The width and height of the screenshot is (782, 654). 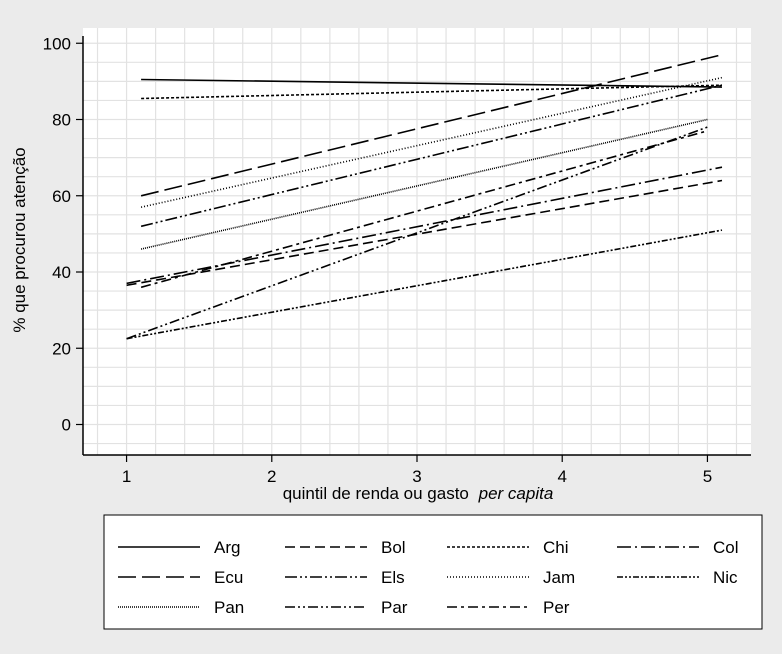 I want to click on legend-label-par: Par, so click(x=394, y=607).